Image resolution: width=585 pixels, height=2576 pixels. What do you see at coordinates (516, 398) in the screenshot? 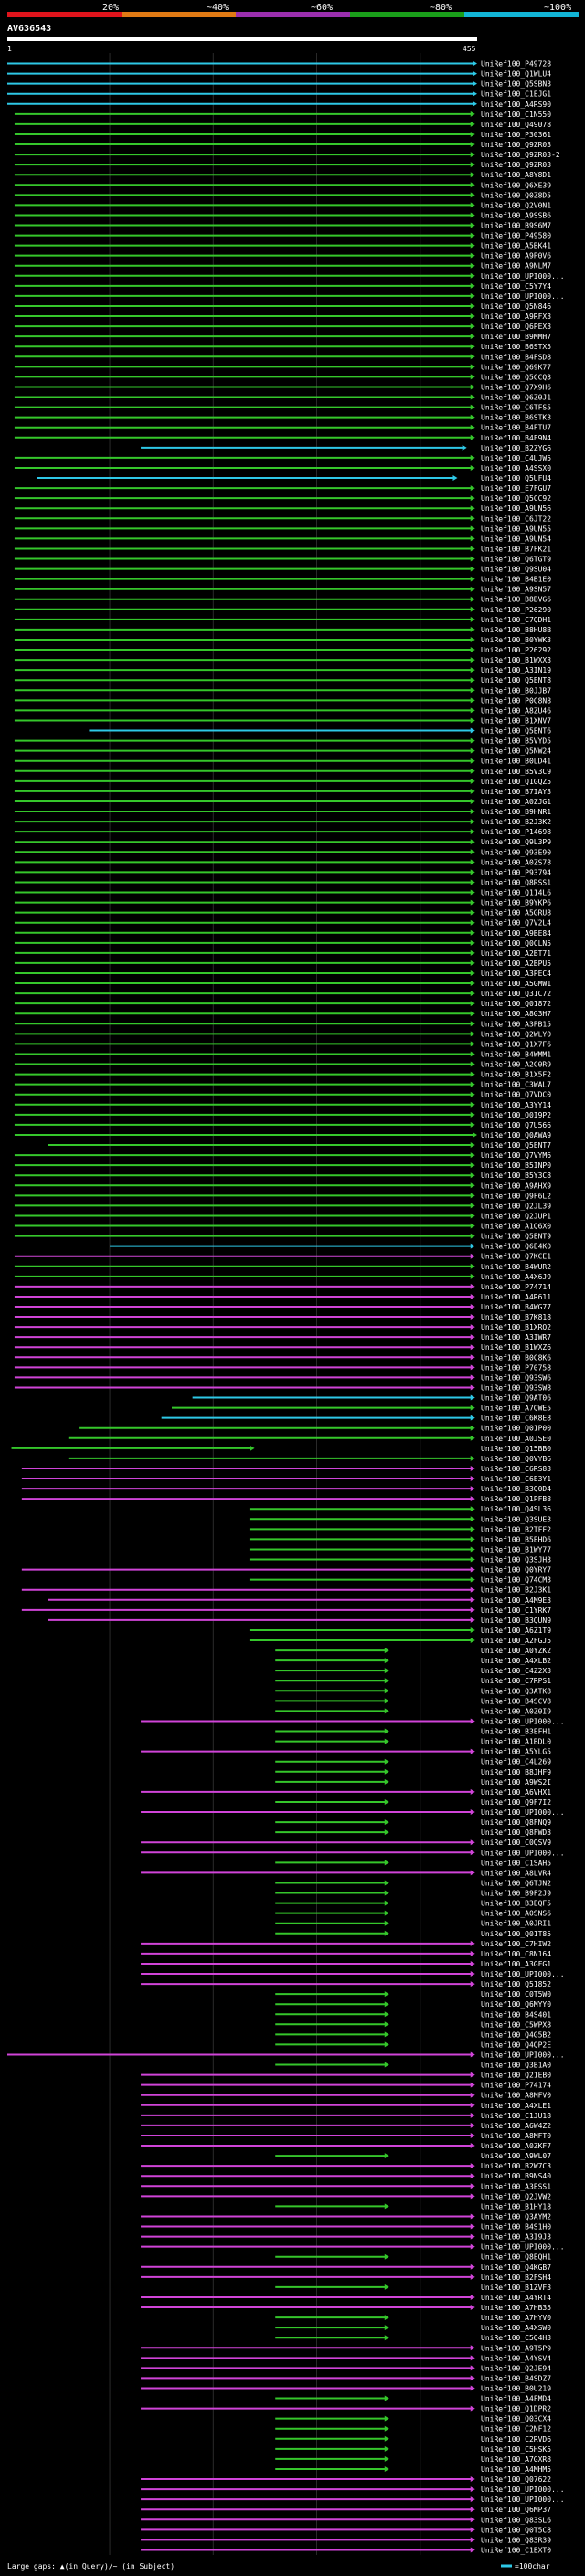
I see `hit-label: UniRef100_Q6Z0J1` at bounding box center [516, 398].